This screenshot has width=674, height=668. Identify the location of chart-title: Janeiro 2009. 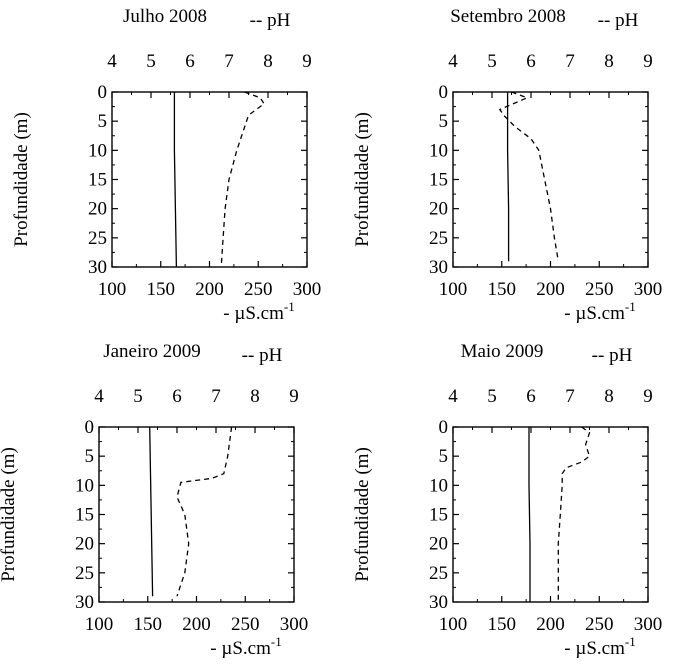
(152, 351).